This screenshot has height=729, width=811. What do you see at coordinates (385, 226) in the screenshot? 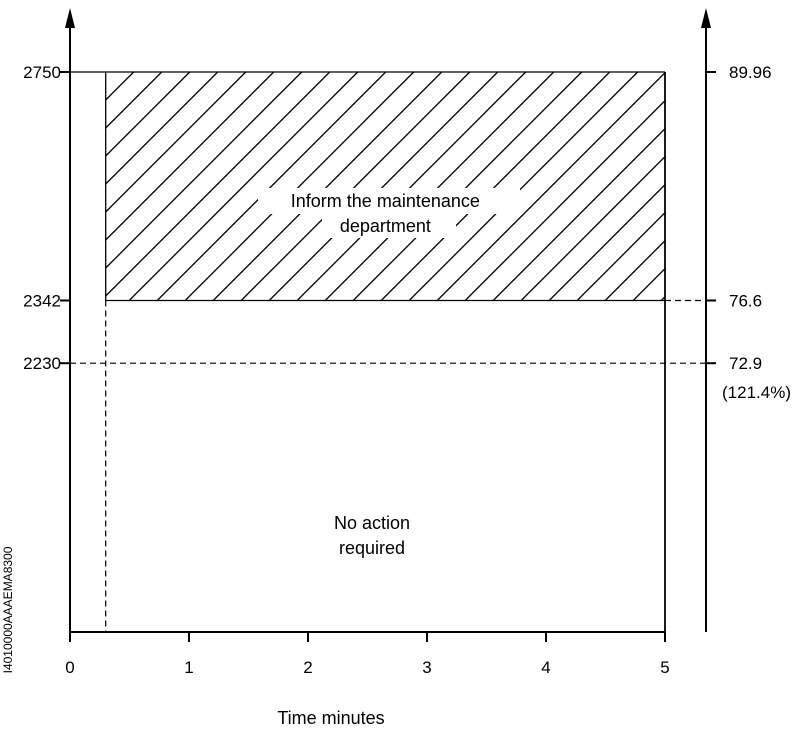
I see `upper-region-label-line-2: department` at bounding box center [385, 226].